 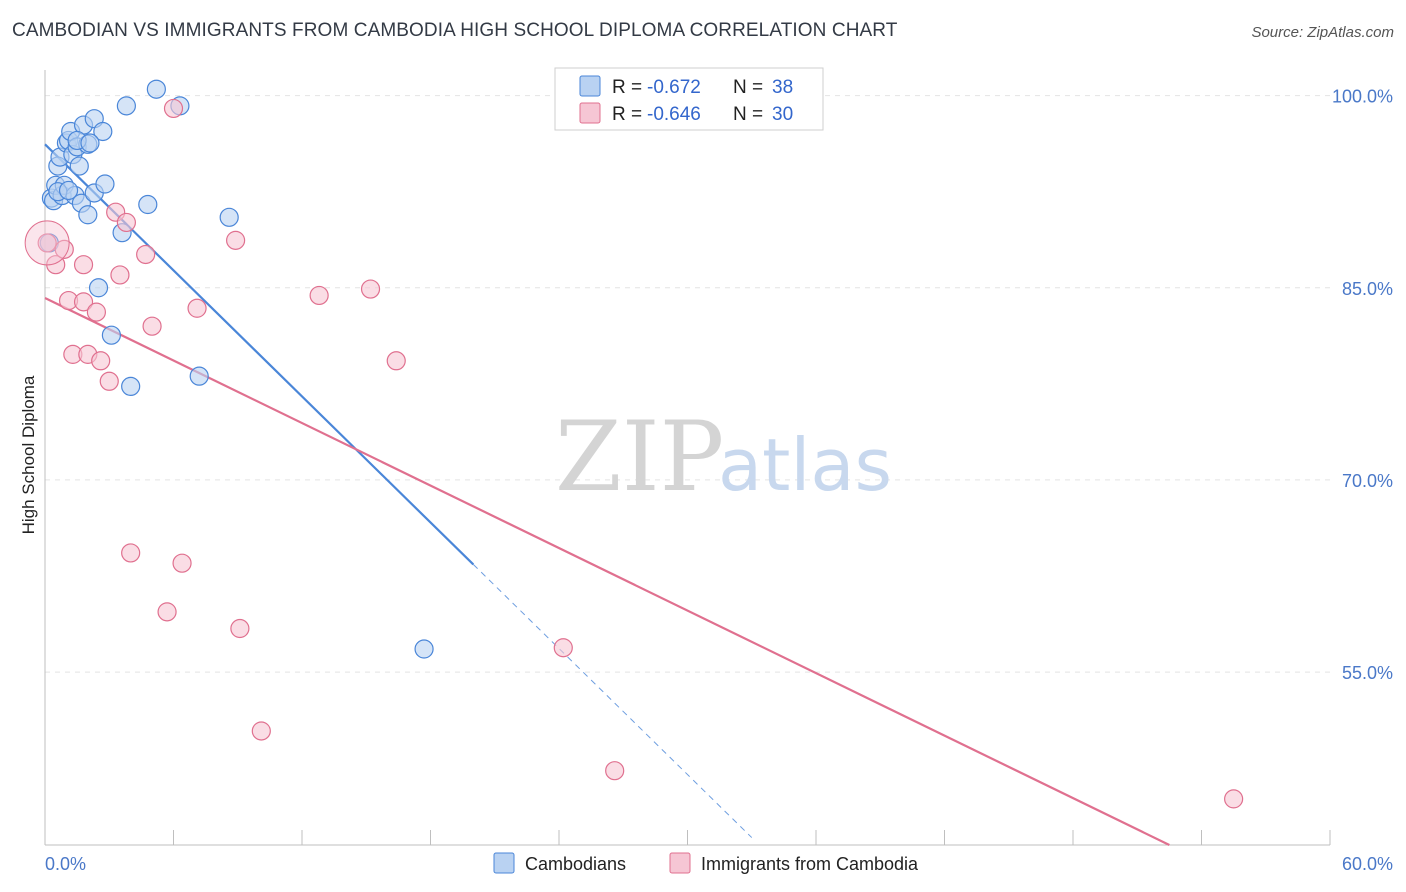 What do you see at coordinates (1362, 97) in the screenshot?
I see `y-tick-label: 100.0%` at bounding box center [1362, 97].